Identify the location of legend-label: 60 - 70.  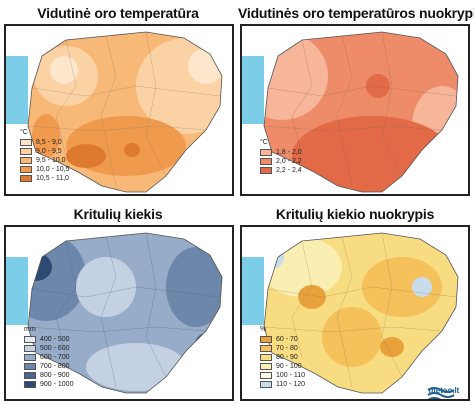
(287, 339).